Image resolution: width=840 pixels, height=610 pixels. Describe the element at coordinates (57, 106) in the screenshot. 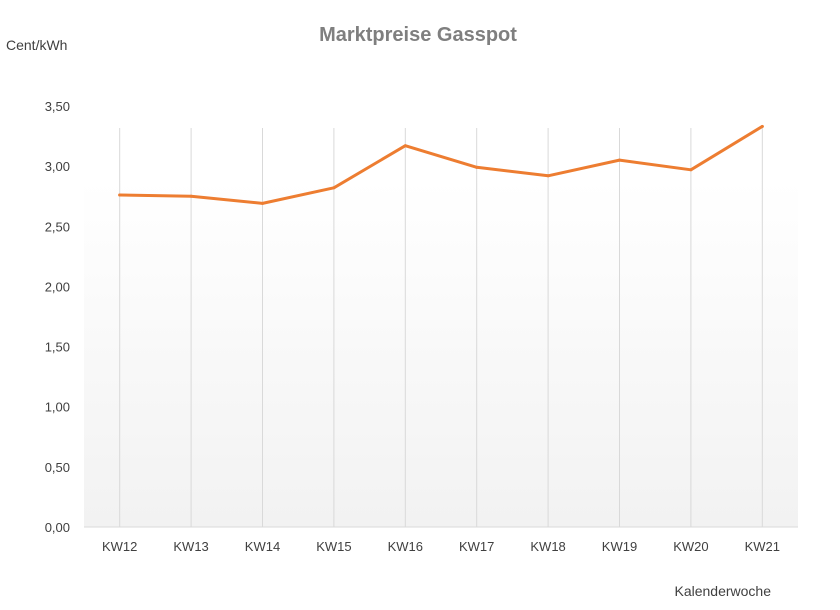

I see `y-tick-label: 3,50` at that location.